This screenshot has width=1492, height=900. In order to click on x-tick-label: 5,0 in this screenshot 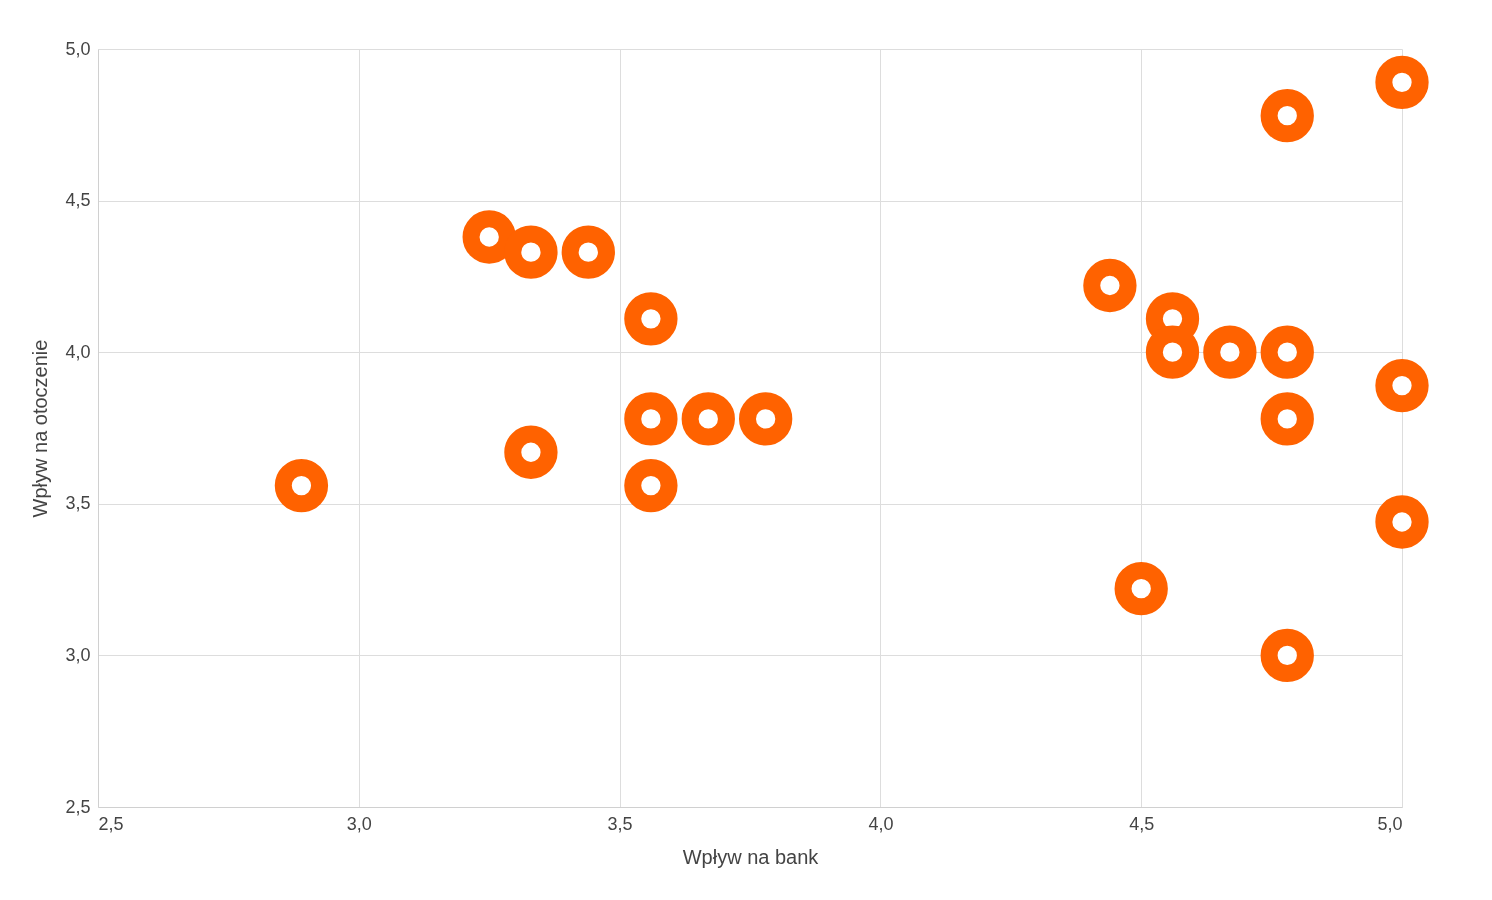, I will do `click(1390, 823)`.